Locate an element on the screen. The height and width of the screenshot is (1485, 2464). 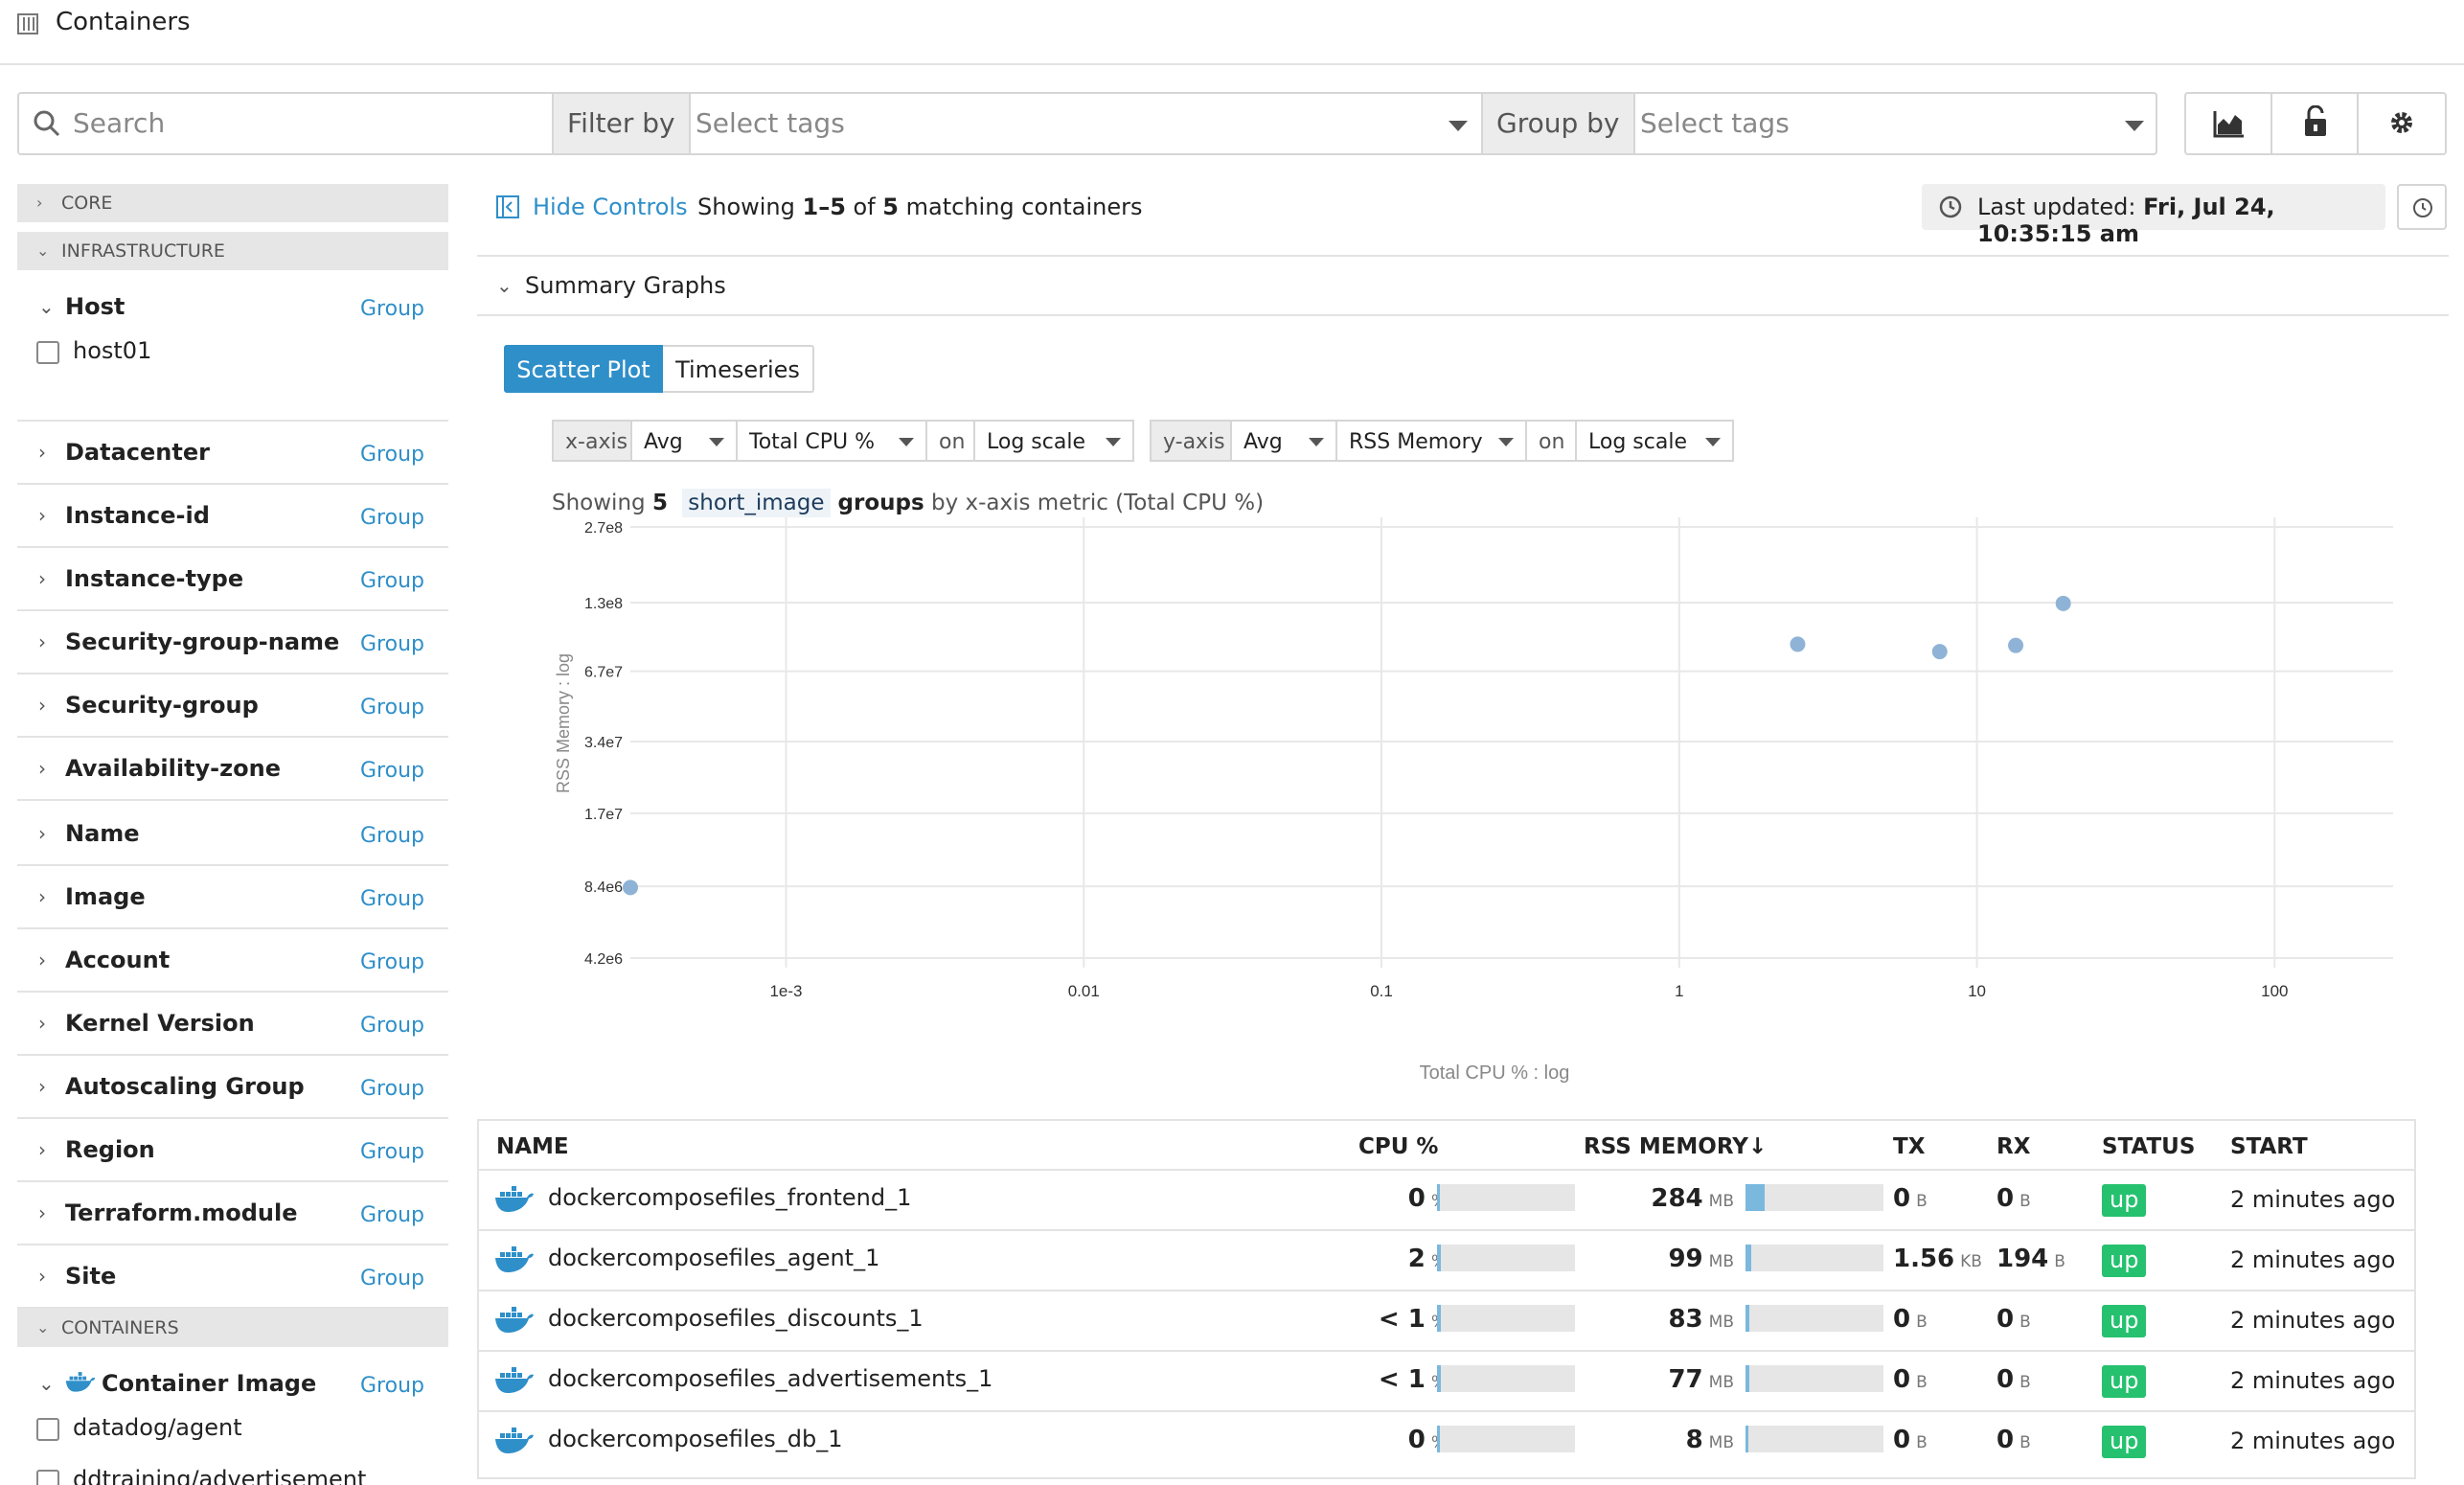
facet-container-image-group-link: Group is located at coordinates (392, 1386).